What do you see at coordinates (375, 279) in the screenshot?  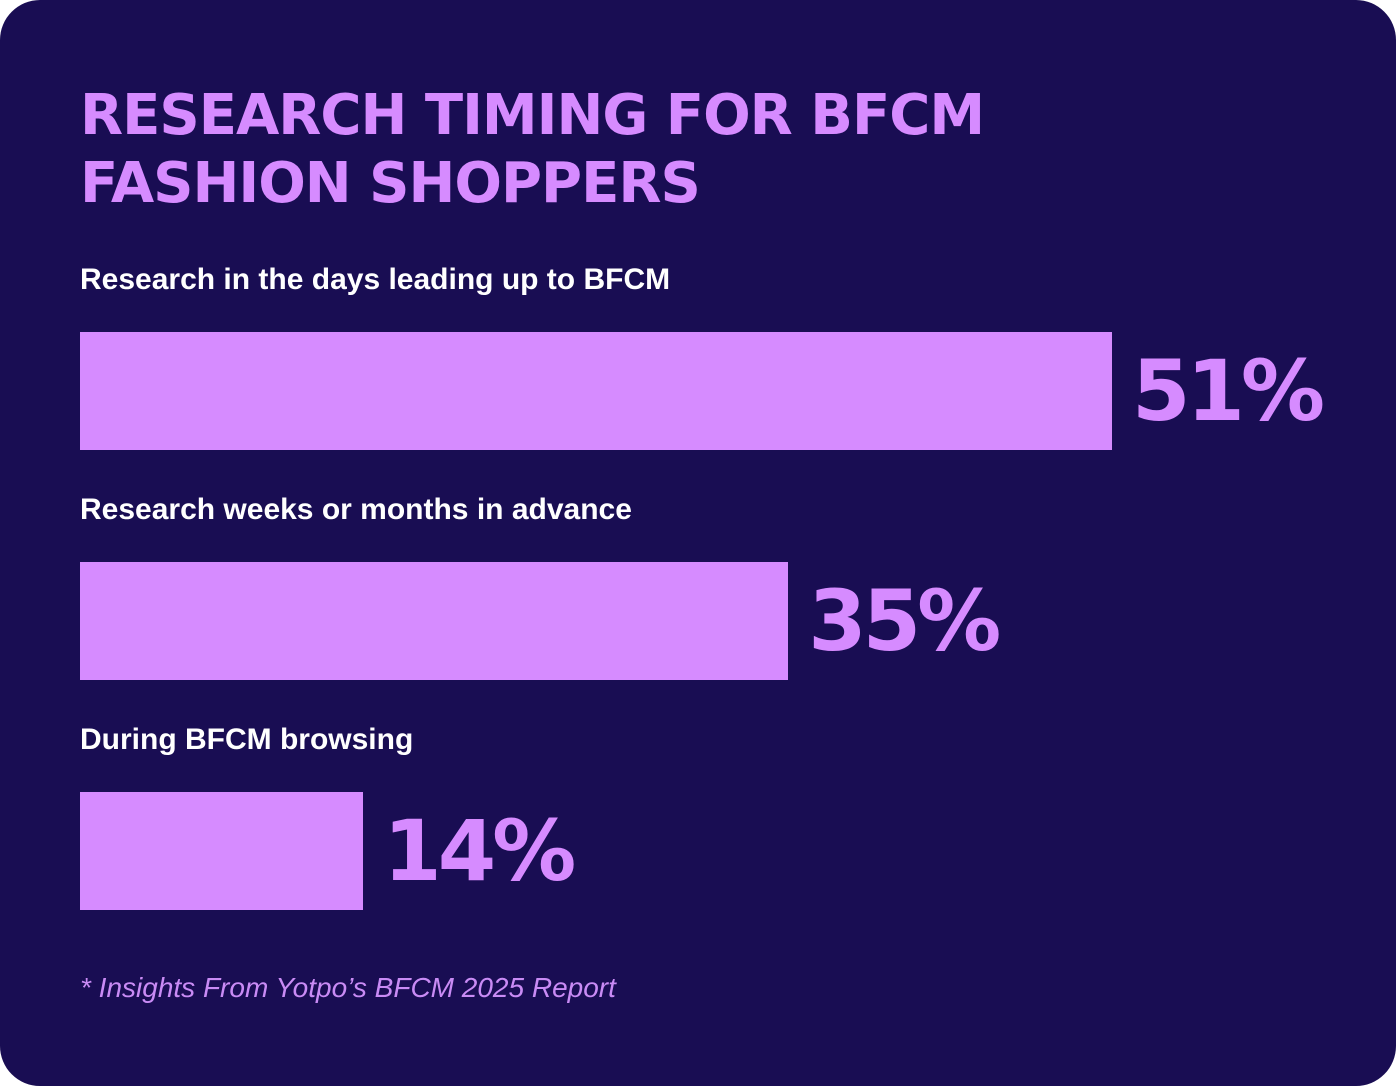 I see `bar-label-1: Research in the days leading up to BFCM` at bounding box center [375, 279].